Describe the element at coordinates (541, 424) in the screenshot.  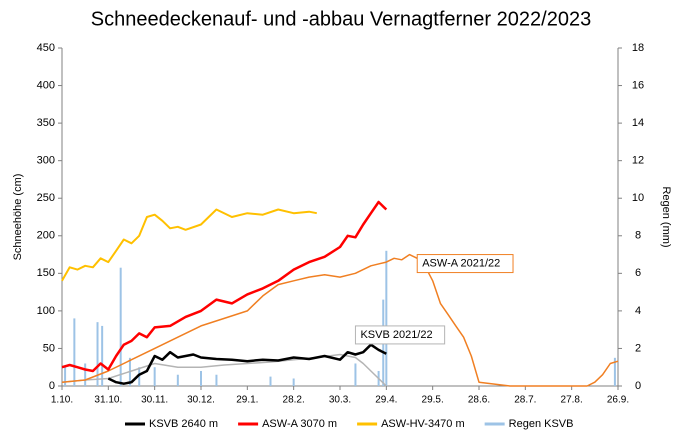
I see `legend-label: Regen KSVB` at that location.